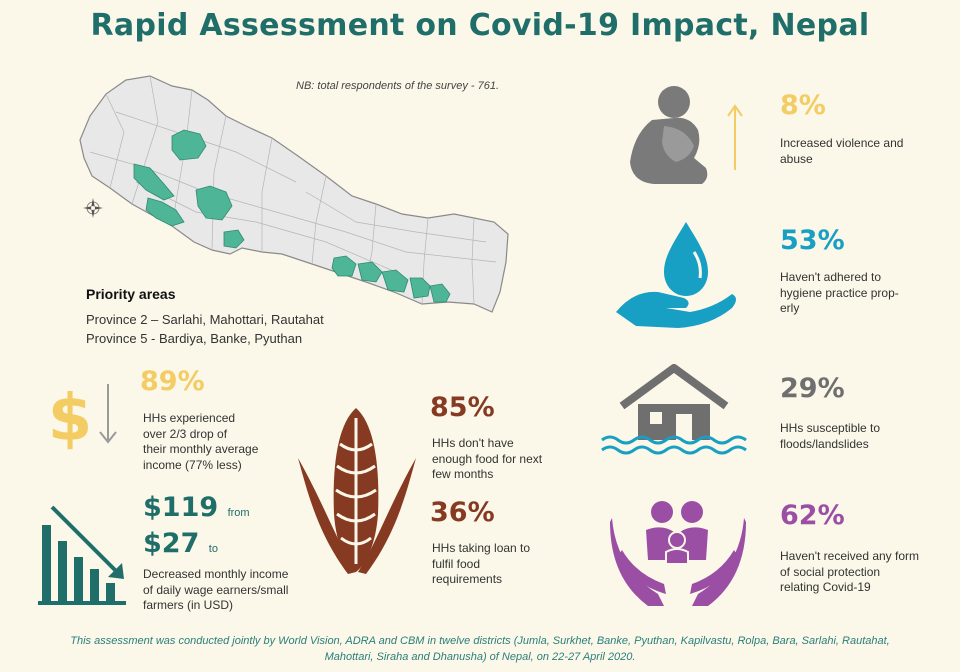  What do you see at coordinates (344, 266) in the screenshot?
I see `district-bara` at bounding box center [344, 266].